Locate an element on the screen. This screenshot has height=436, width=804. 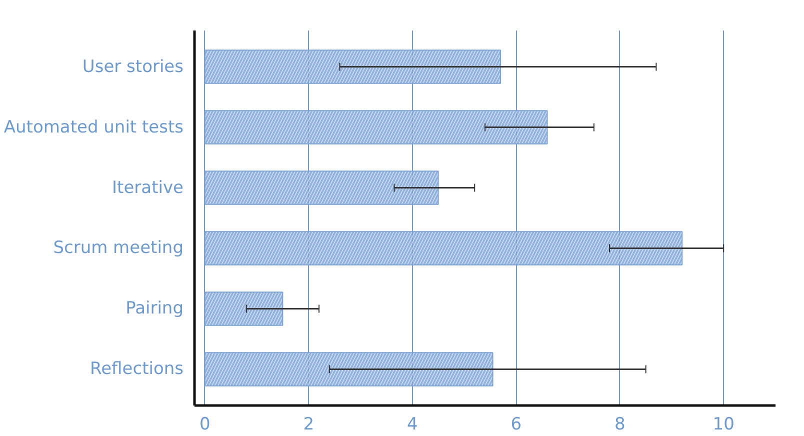
x-tick-label: 10 is located at coordinates (723, 424).